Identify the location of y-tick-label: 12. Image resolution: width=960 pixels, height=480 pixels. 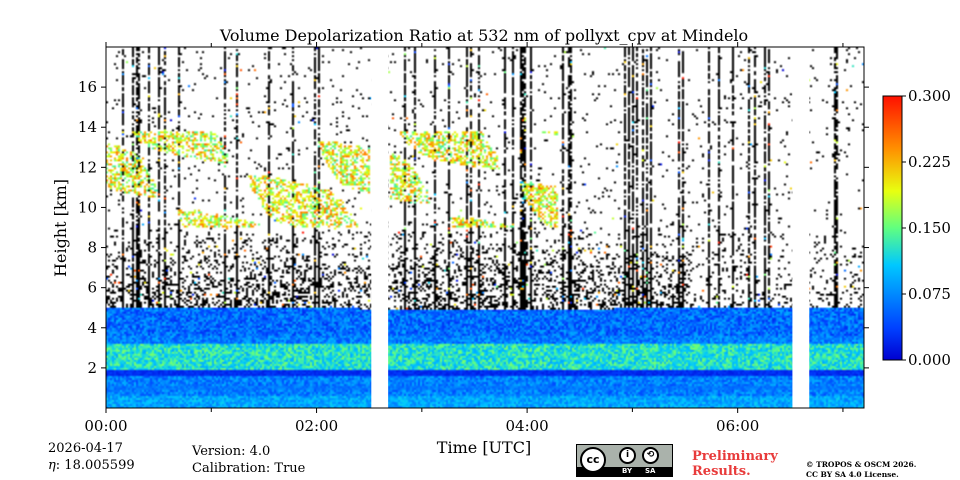
(87, 167).